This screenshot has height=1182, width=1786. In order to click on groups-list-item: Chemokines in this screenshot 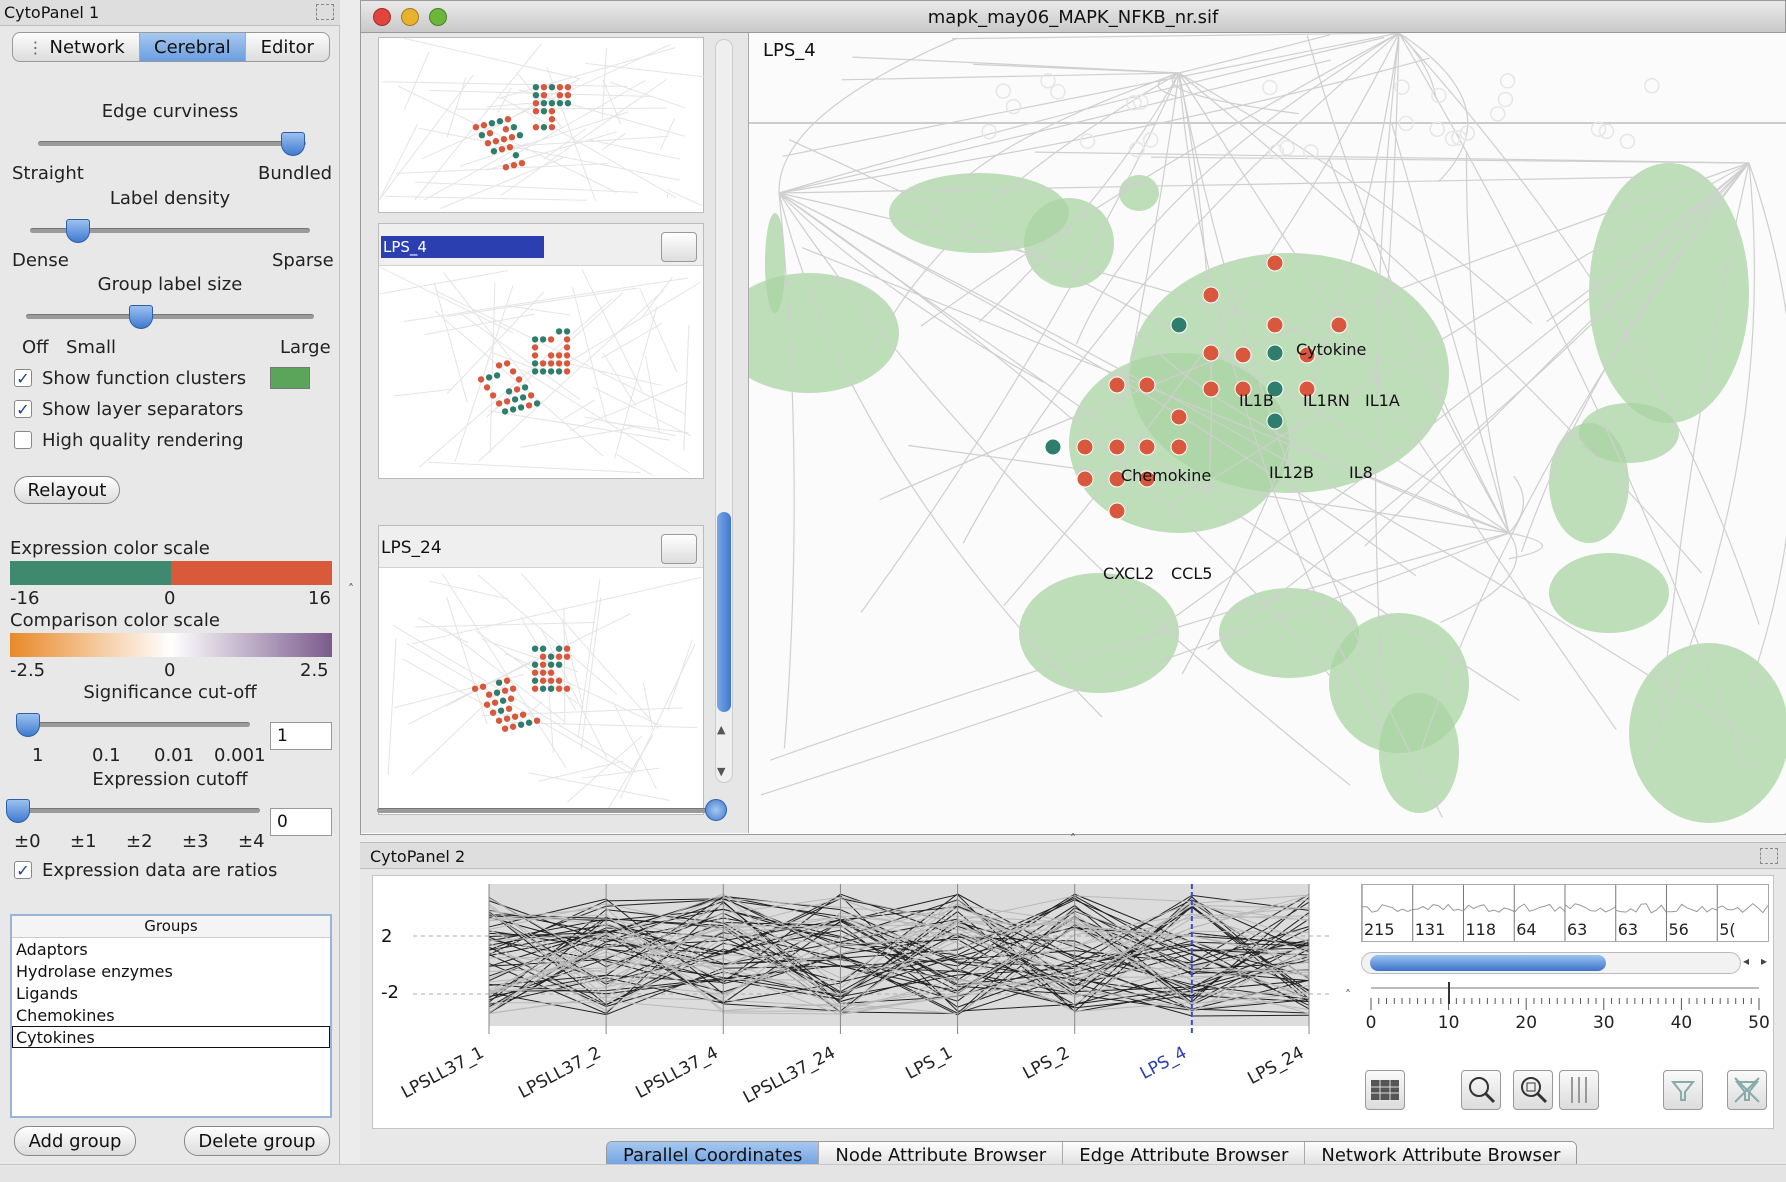, I will do `click(65, 1015)`.